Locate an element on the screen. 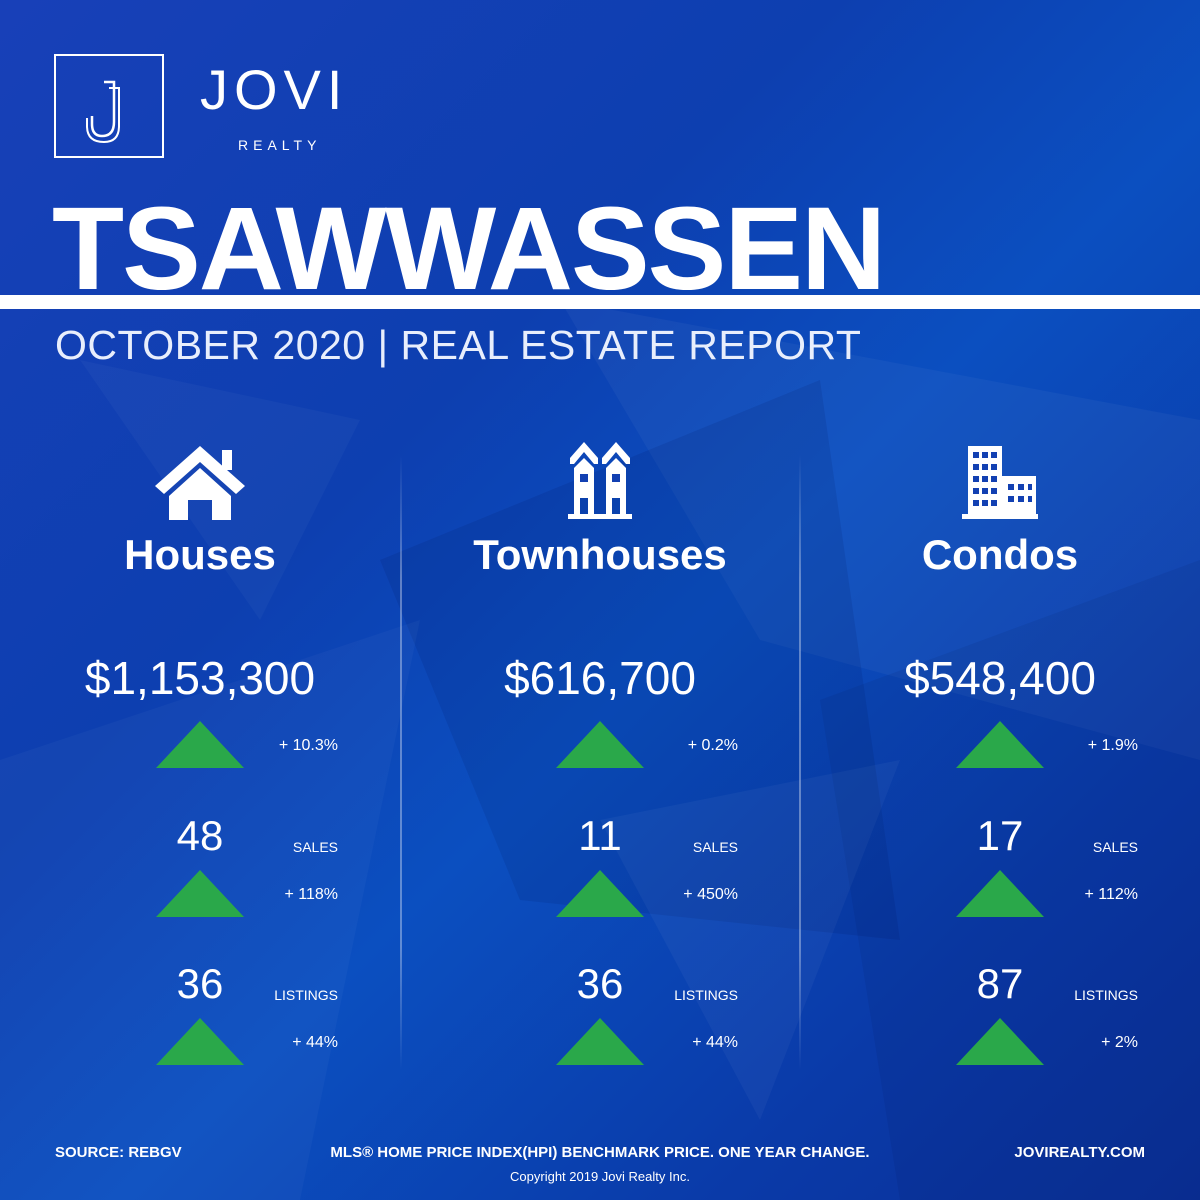 This screenshot has height=1200, width=1200. footer-website-link: JOVIREALTY.COM is located at coordinates (1079, 1152).